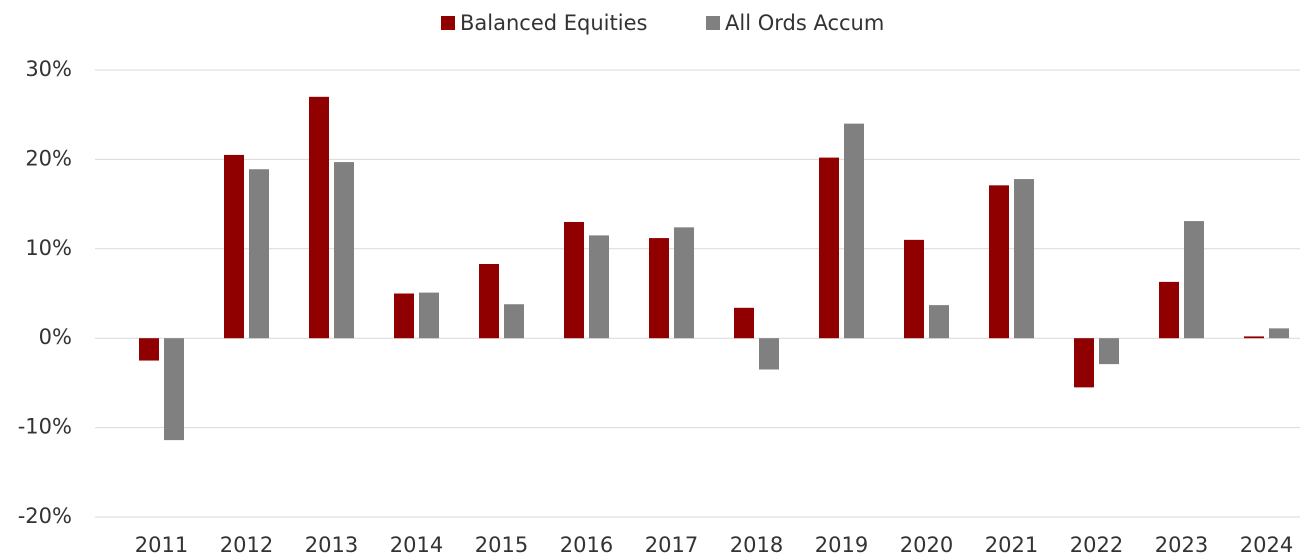  What do you see at coordinates (501, 545) in the screenshot?
I see `x-tick-label: 2015` at bounding box center [501, 545].